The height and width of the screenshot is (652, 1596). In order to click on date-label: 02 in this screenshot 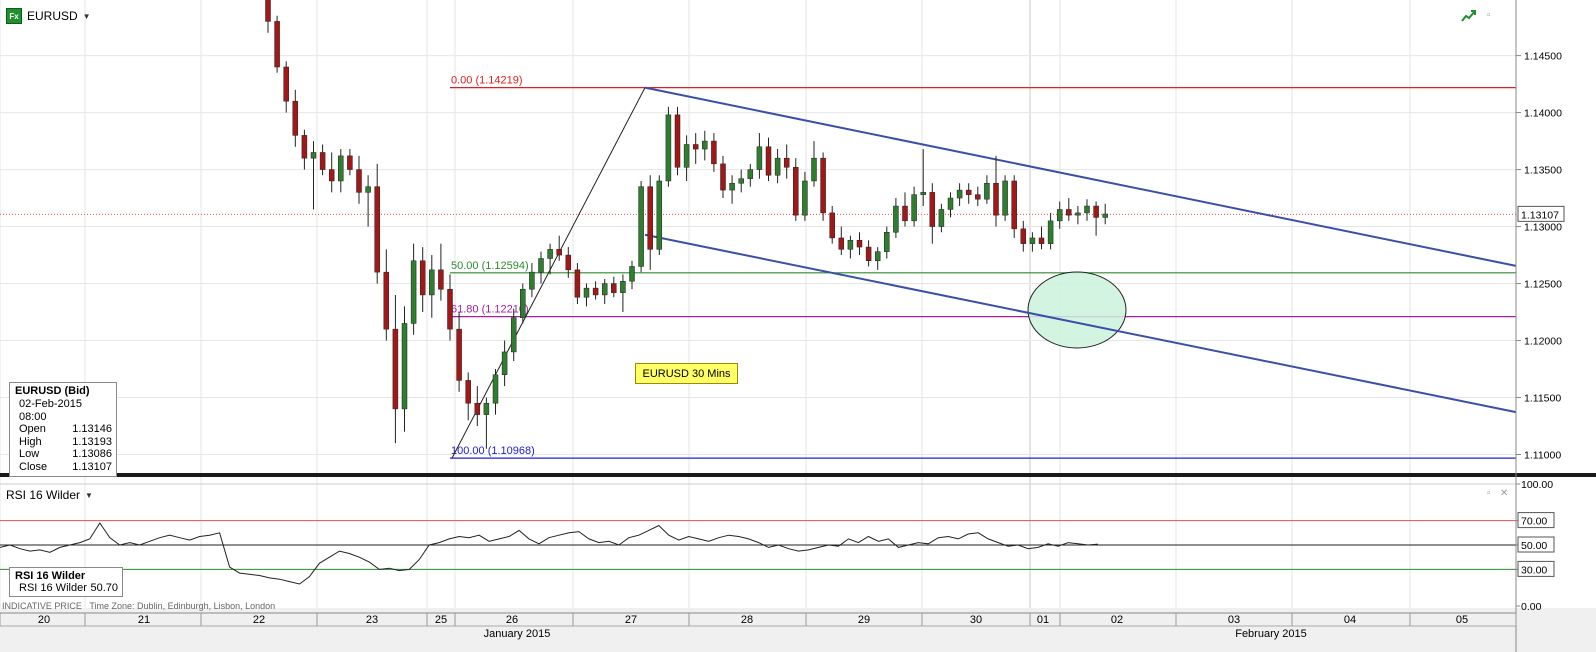, I will do `click(1117, 620)`.